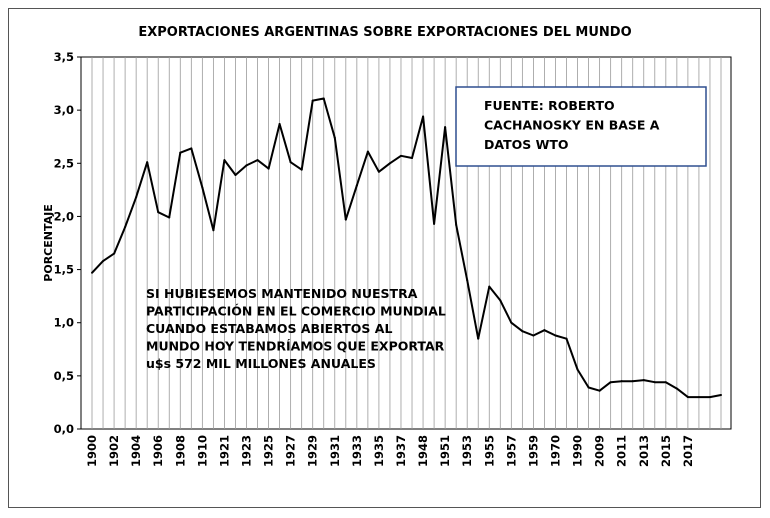  What do you see at coordinates (526, 144) in the screenshot?
I see `source-box-line: DATOS WTO` at bounding box center [526, 144].